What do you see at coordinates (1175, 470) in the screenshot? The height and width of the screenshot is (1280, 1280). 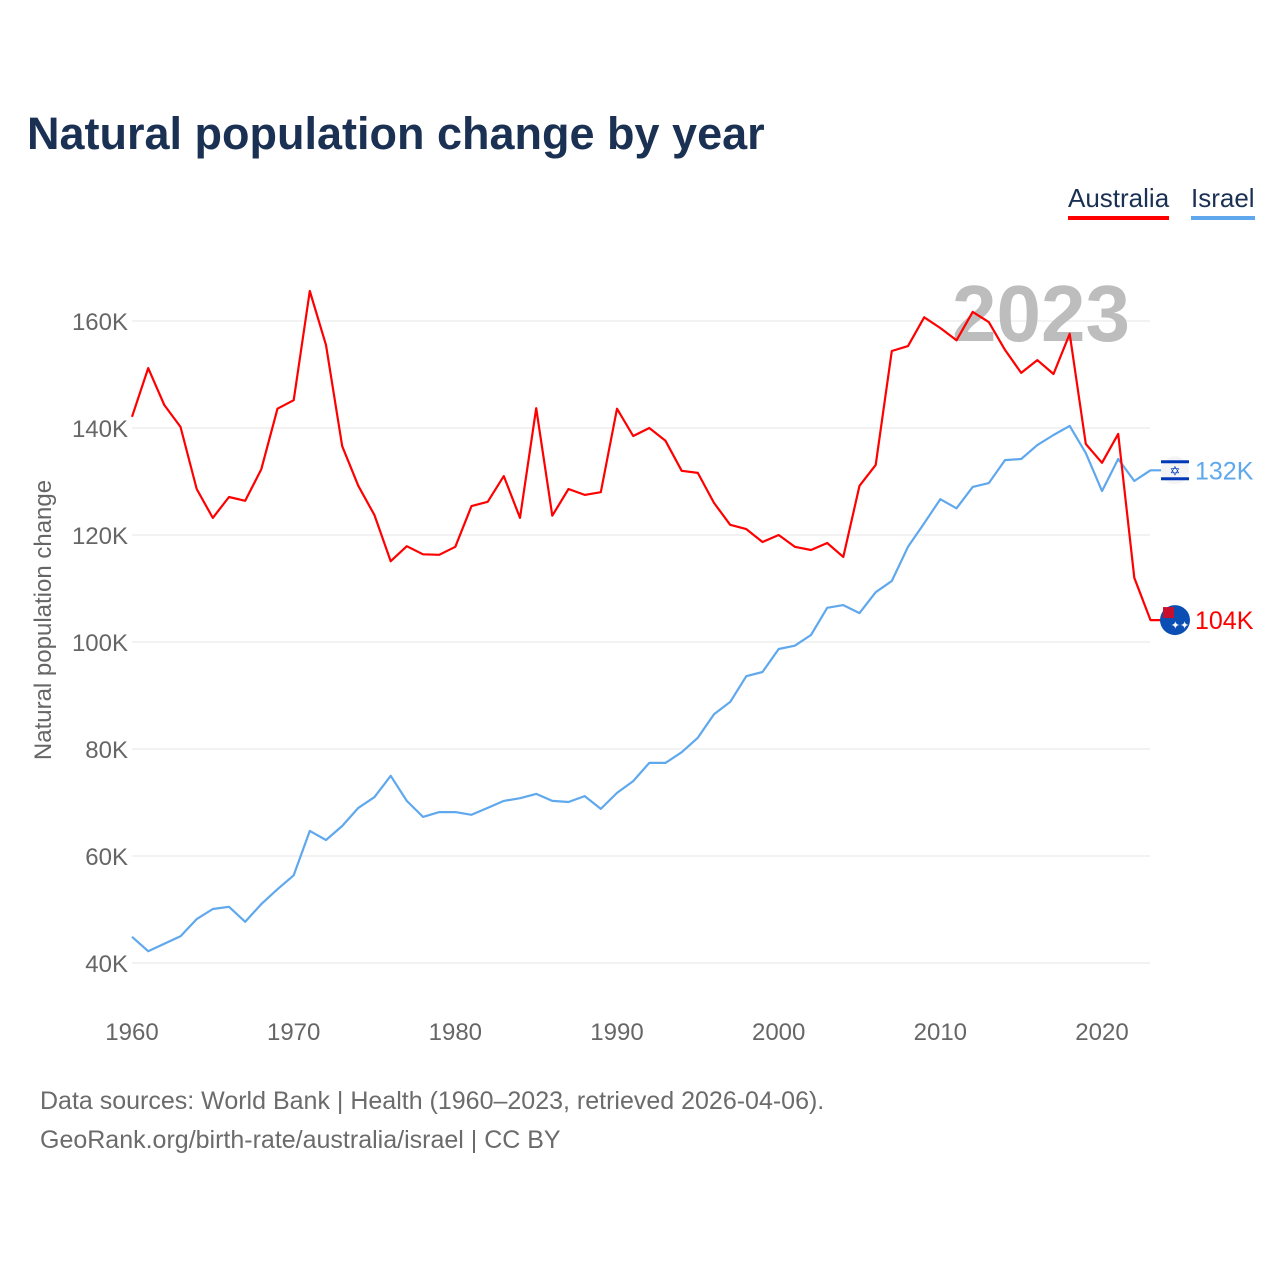 I see `israel-flag-star: ✡` at bounding box center [1175, 470].